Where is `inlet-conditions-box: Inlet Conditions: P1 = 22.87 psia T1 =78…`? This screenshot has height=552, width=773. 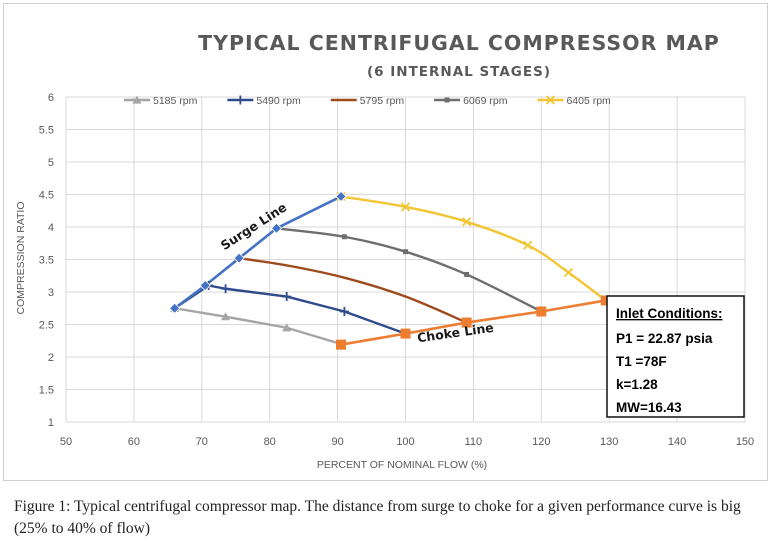 inlet-conditions-box: Inlet Conditions: P1 = 22.87 psia T1 =78… is located at coordinates (675, 356).